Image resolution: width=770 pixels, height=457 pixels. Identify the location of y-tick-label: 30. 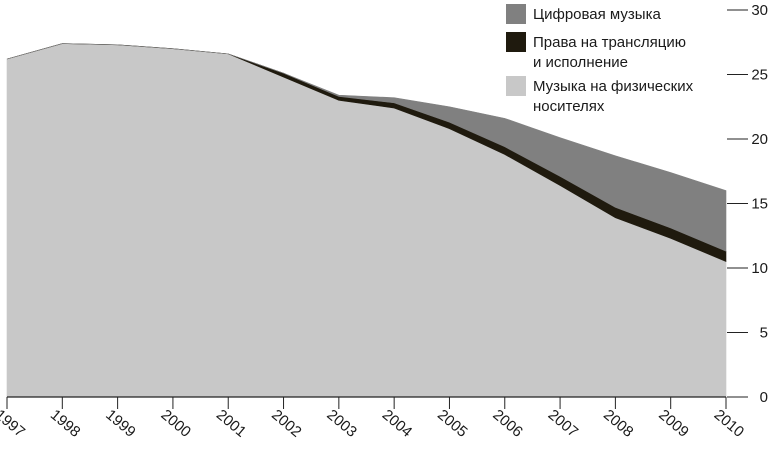
(759, 10).